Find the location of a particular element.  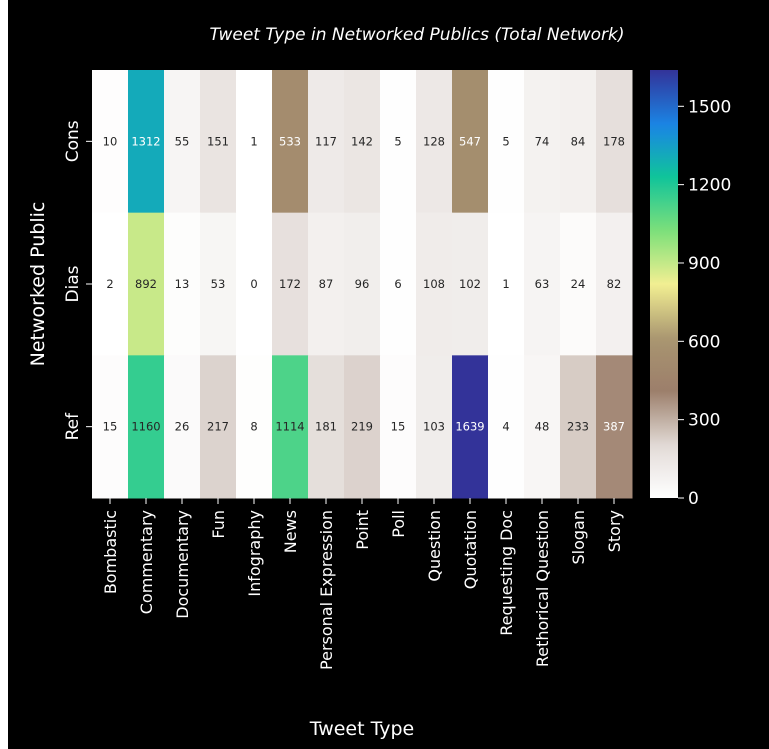

cell-value-label: 53 is located at coordinates (218, 284).